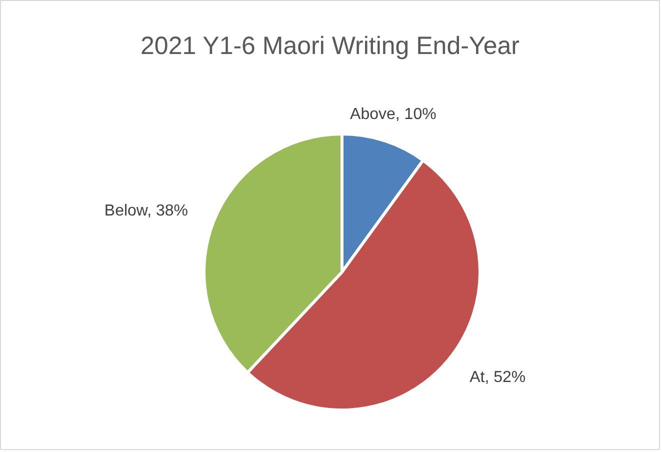 This screenshot has height=452, width=662. What do you see at coordinates (393, 115) in the screenshot?
I see `slice-label: Above, 10%` at bounding box center [393, 115].